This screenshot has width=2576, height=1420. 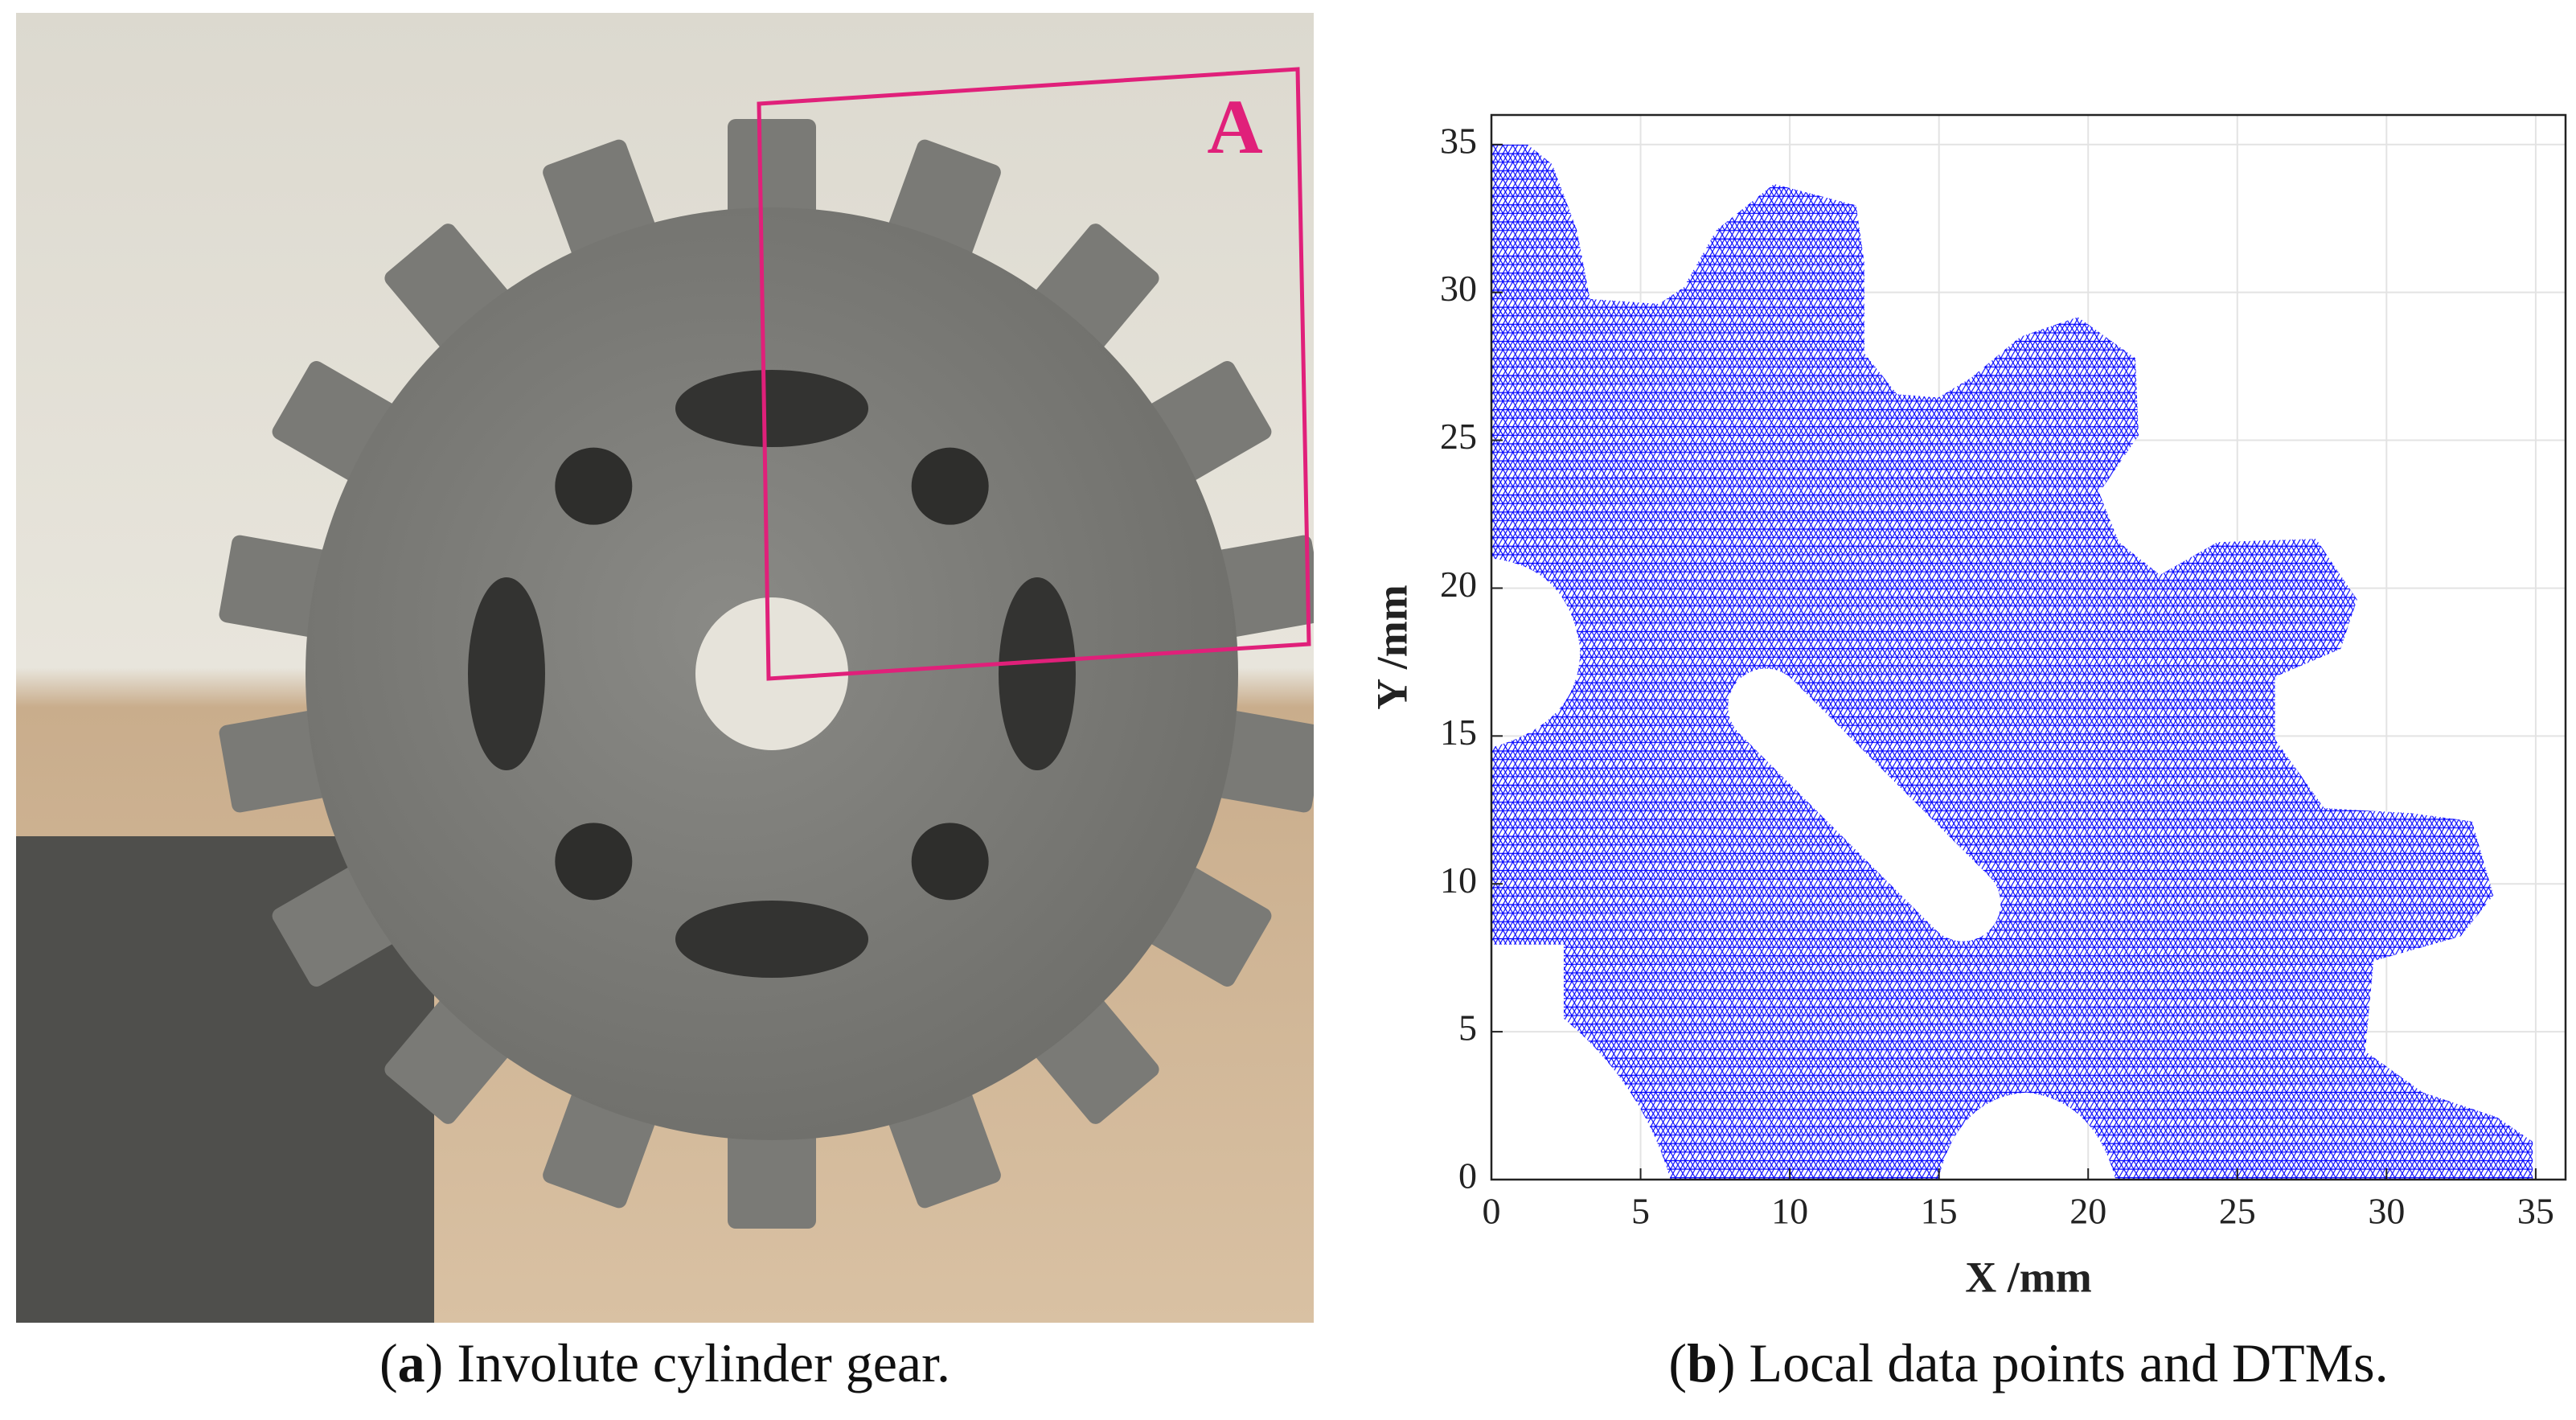 I want to click on y-tick-label: 25, so click(x=1458, y=436).